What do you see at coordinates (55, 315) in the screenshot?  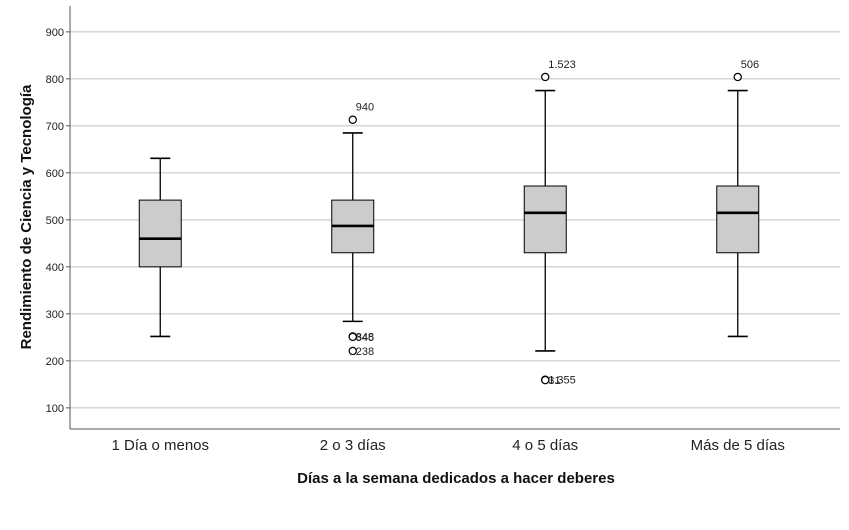 I see `y-tick-label-300: 300` at bounding box center [55, 315].